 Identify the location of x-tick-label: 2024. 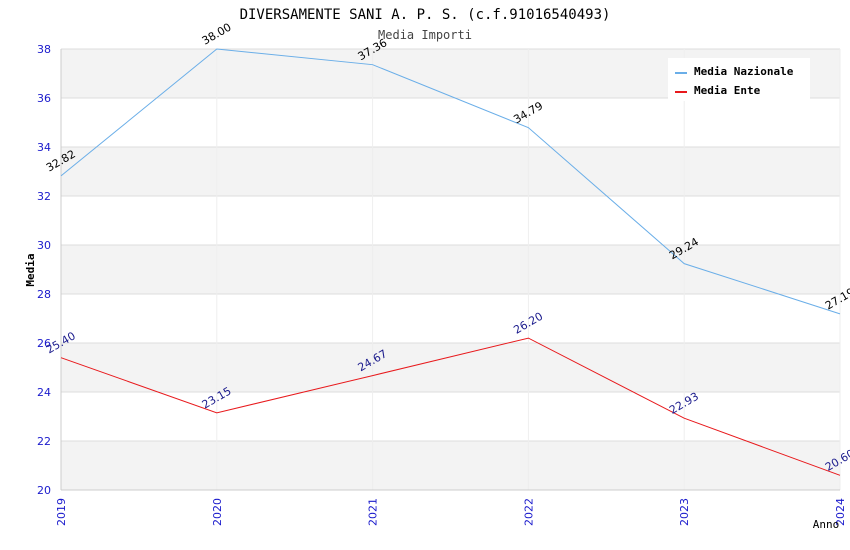
(840, 512).